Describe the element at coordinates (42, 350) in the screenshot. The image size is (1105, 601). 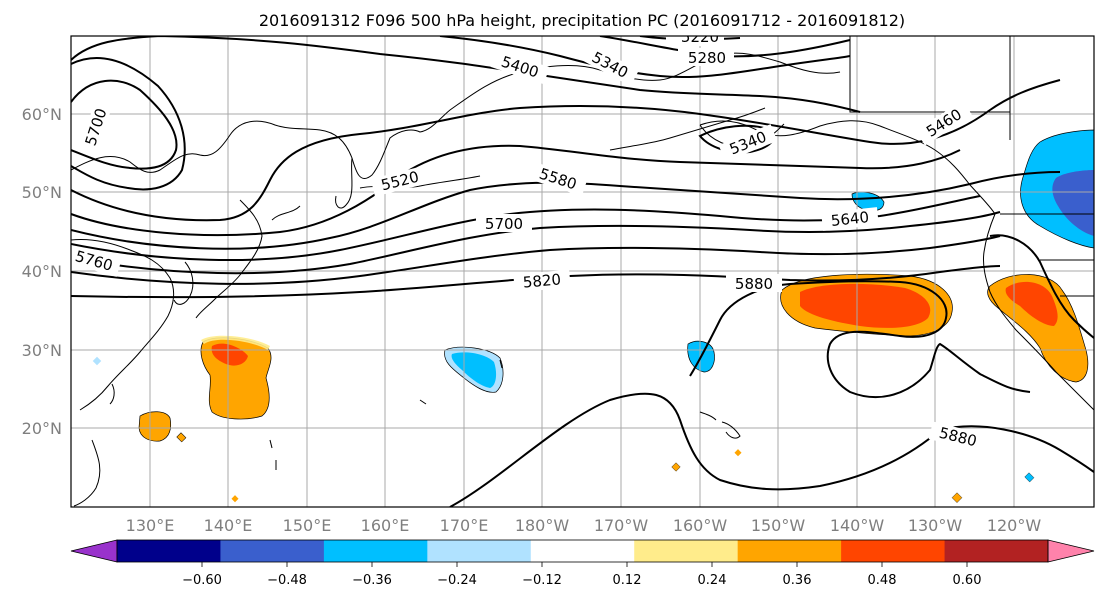
I see `lat-label: 30°N` at that location.